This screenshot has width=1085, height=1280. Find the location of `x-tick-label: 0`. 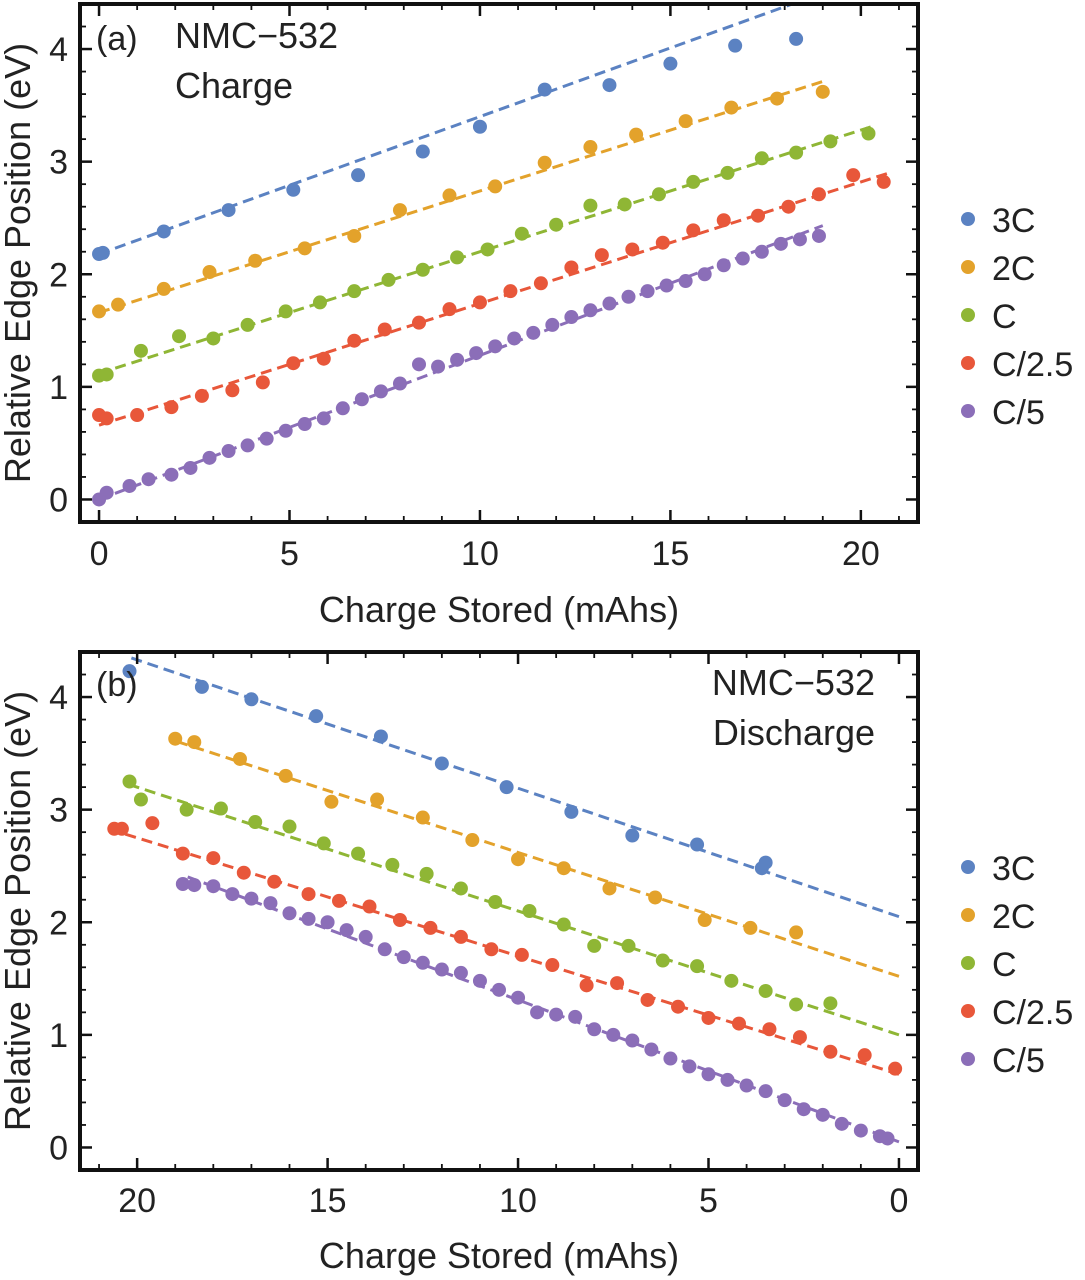

x-tick-label: 0 is located at coordinates (898, 1201).